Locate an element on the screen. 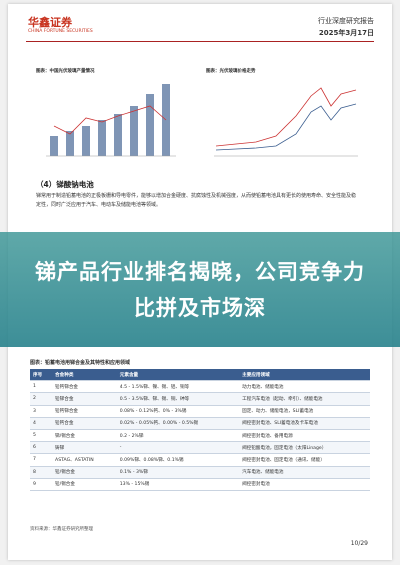 Image resolution: width=400 pixels, height=565 pixels. table-cell: 阀控铅酸电池，固定电池（太阳Linage） is located at coordinates (304, 448).